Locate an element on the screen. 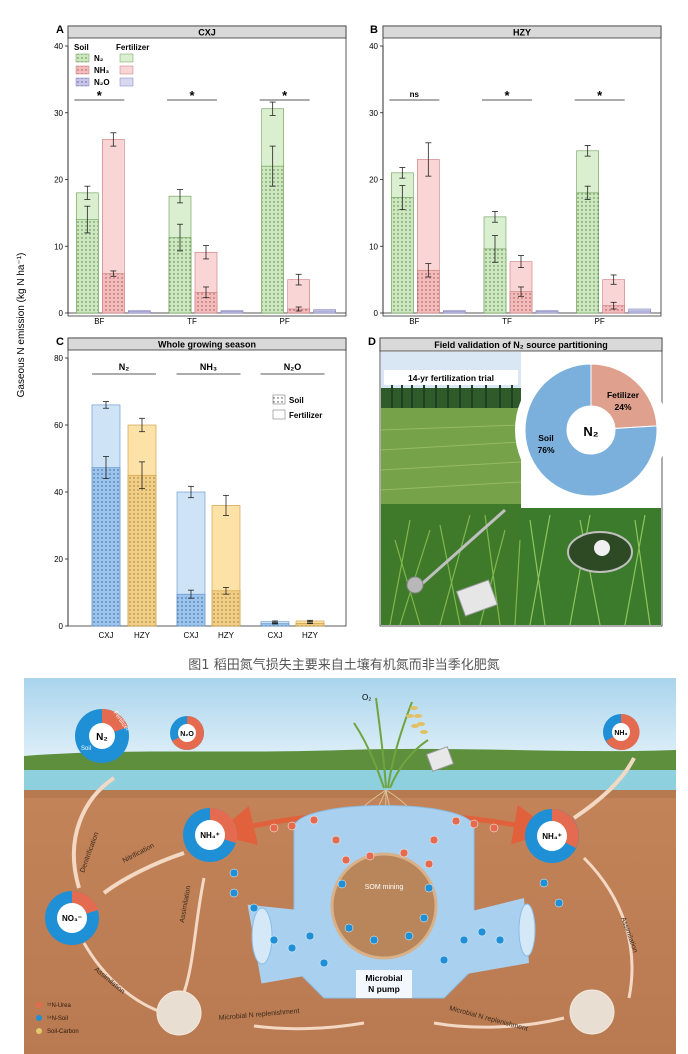  som-mining-label: SOM mining is located at coordinates (384, 887).